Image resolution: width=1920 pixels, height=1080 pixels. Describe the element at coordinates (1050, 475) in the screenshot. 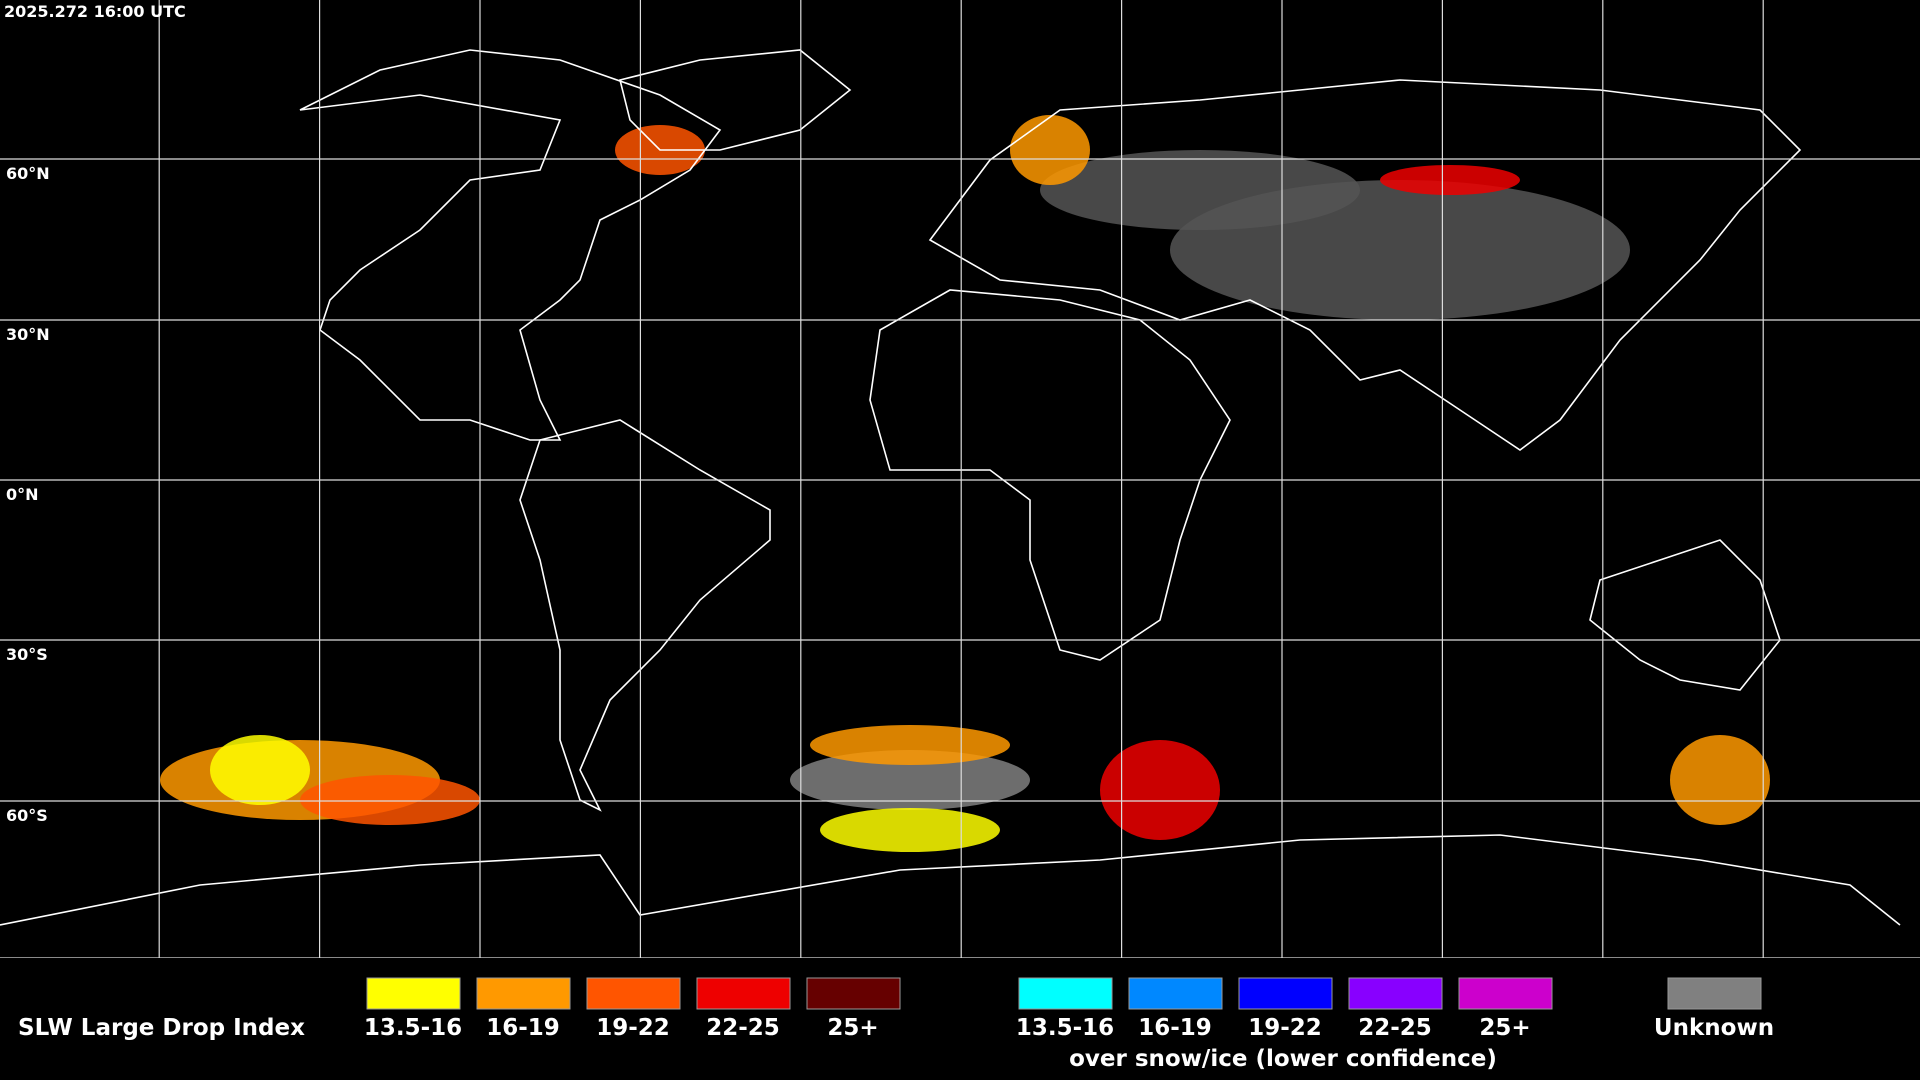

I see `coastline-africa` at that location.